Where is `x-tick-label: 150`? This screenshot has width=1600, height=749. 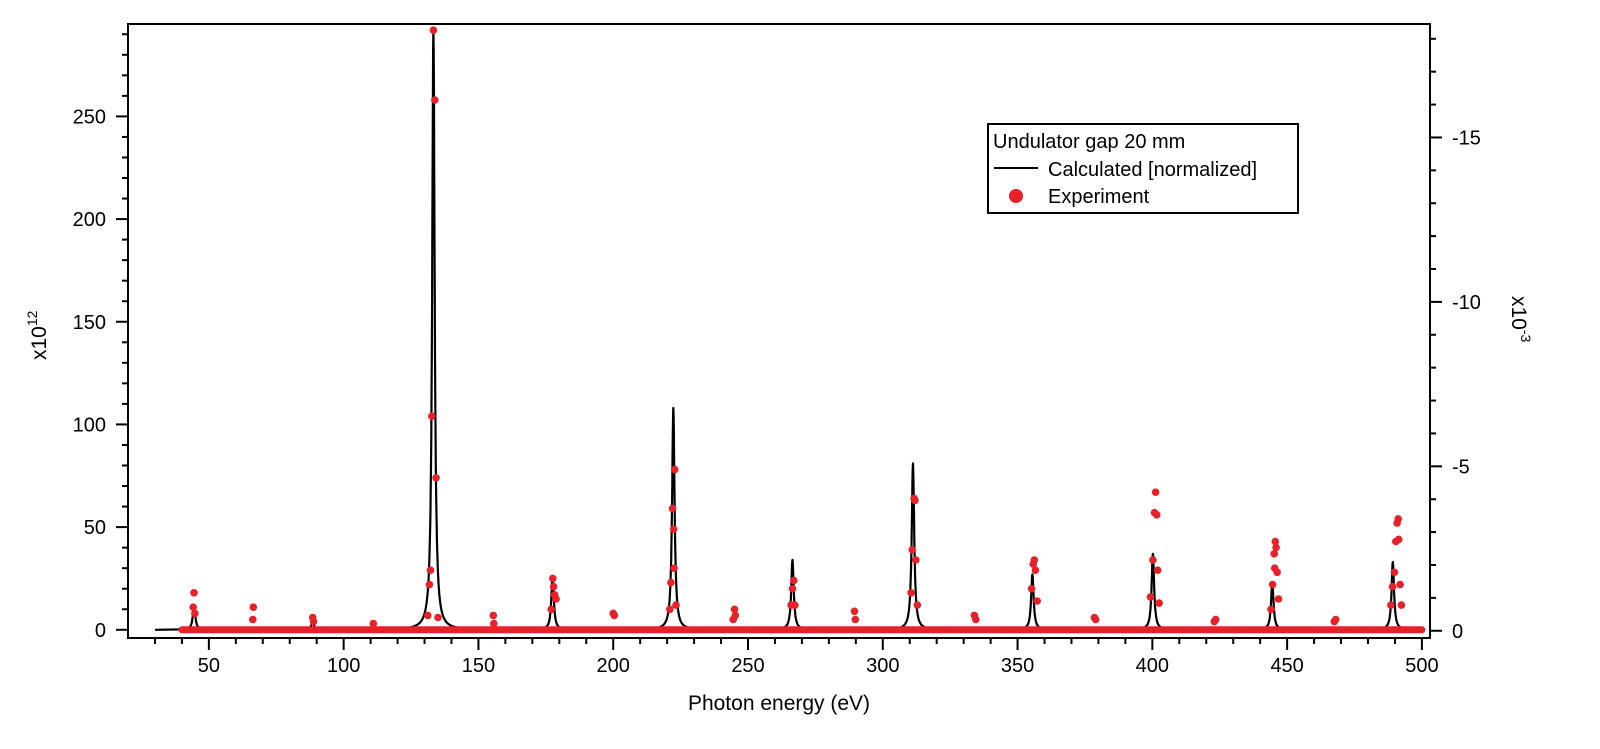 x-tick-label: 150 is located at coordinates (478, 666).